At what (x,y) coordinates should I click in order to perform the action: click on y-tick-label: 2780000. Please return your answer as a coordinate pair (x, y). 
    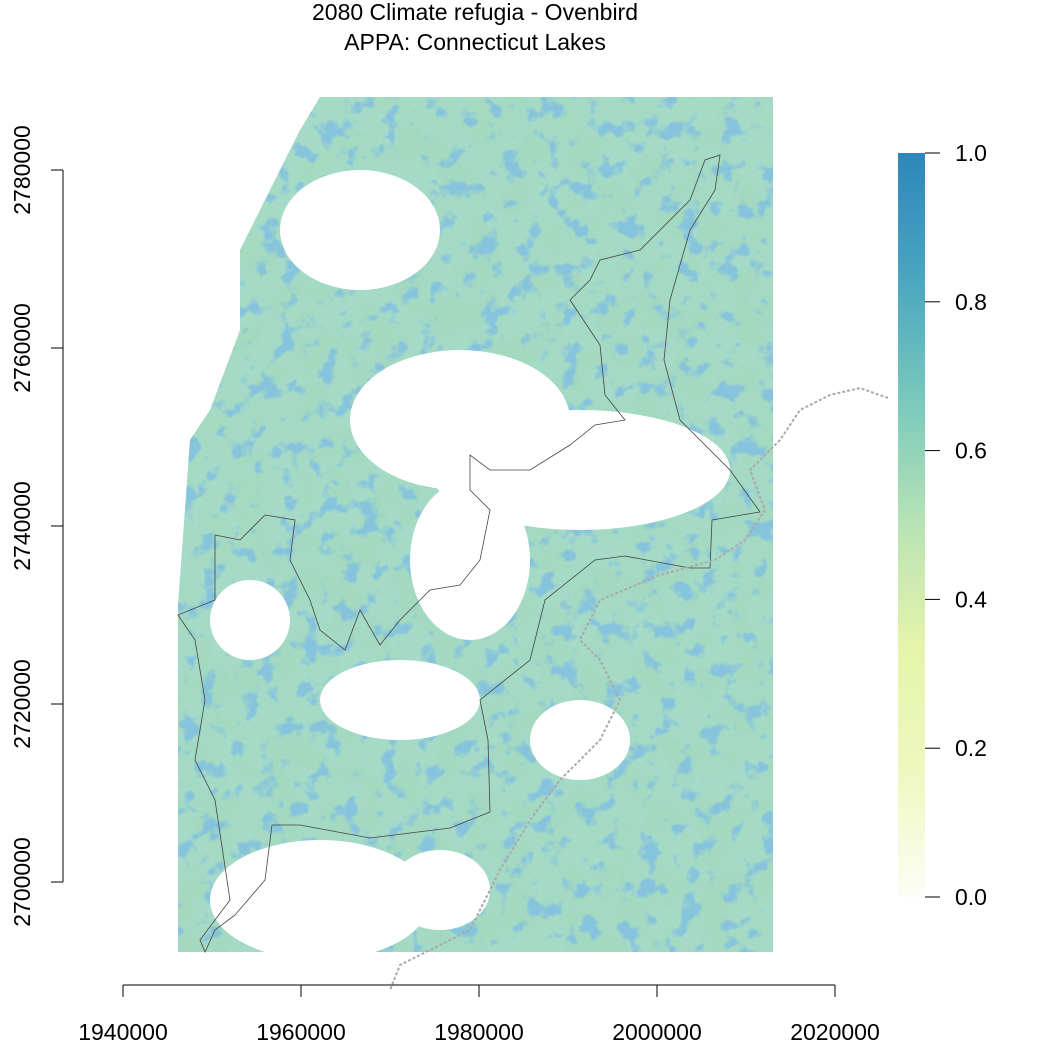
    Looking at the image, I should click on (22, 170).